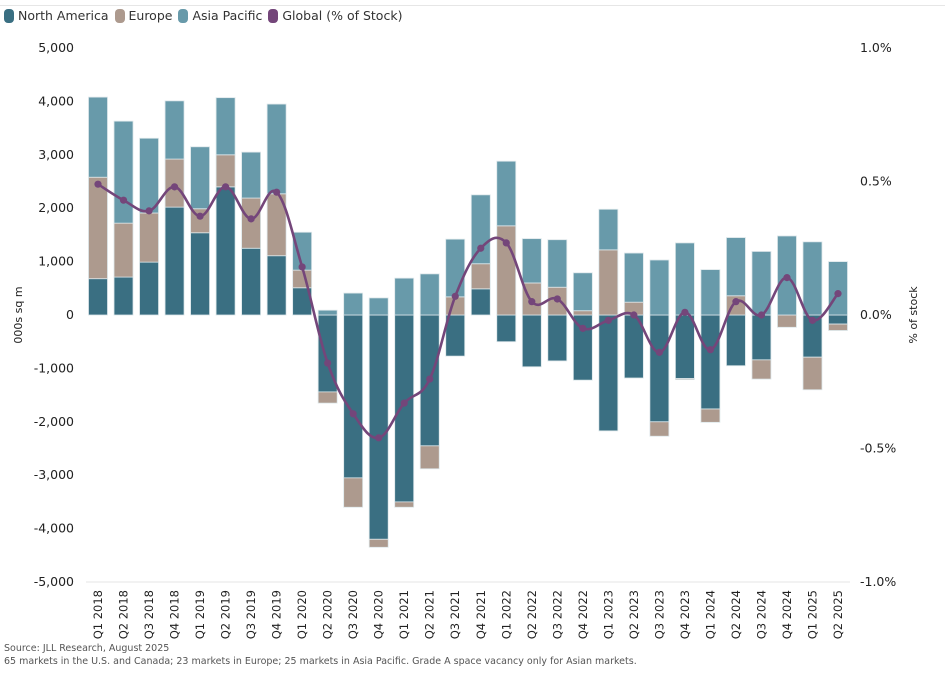 This screenshot has width=945, height=684. I want to click on bar-asia-pacific-q2-2022, so click(531, 261).